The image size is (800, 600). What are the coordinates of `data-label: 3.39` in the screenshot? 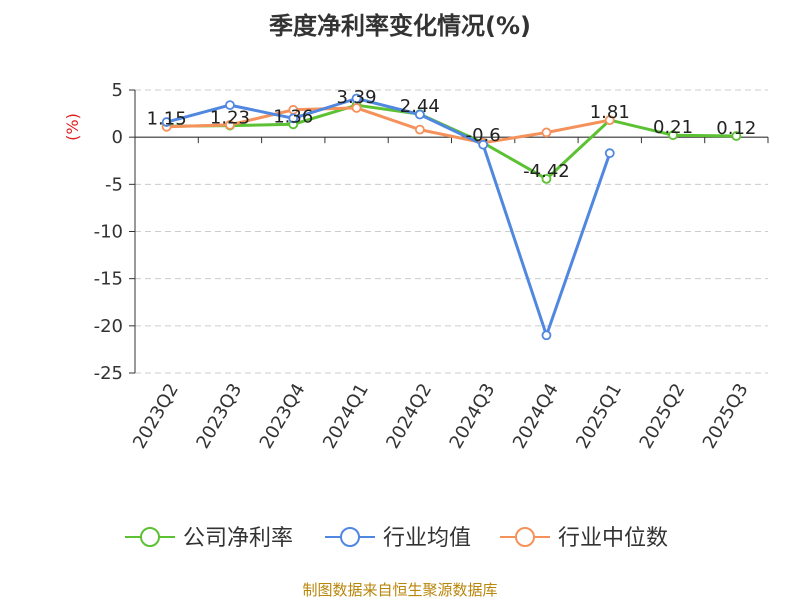 It's located at (357, 97).